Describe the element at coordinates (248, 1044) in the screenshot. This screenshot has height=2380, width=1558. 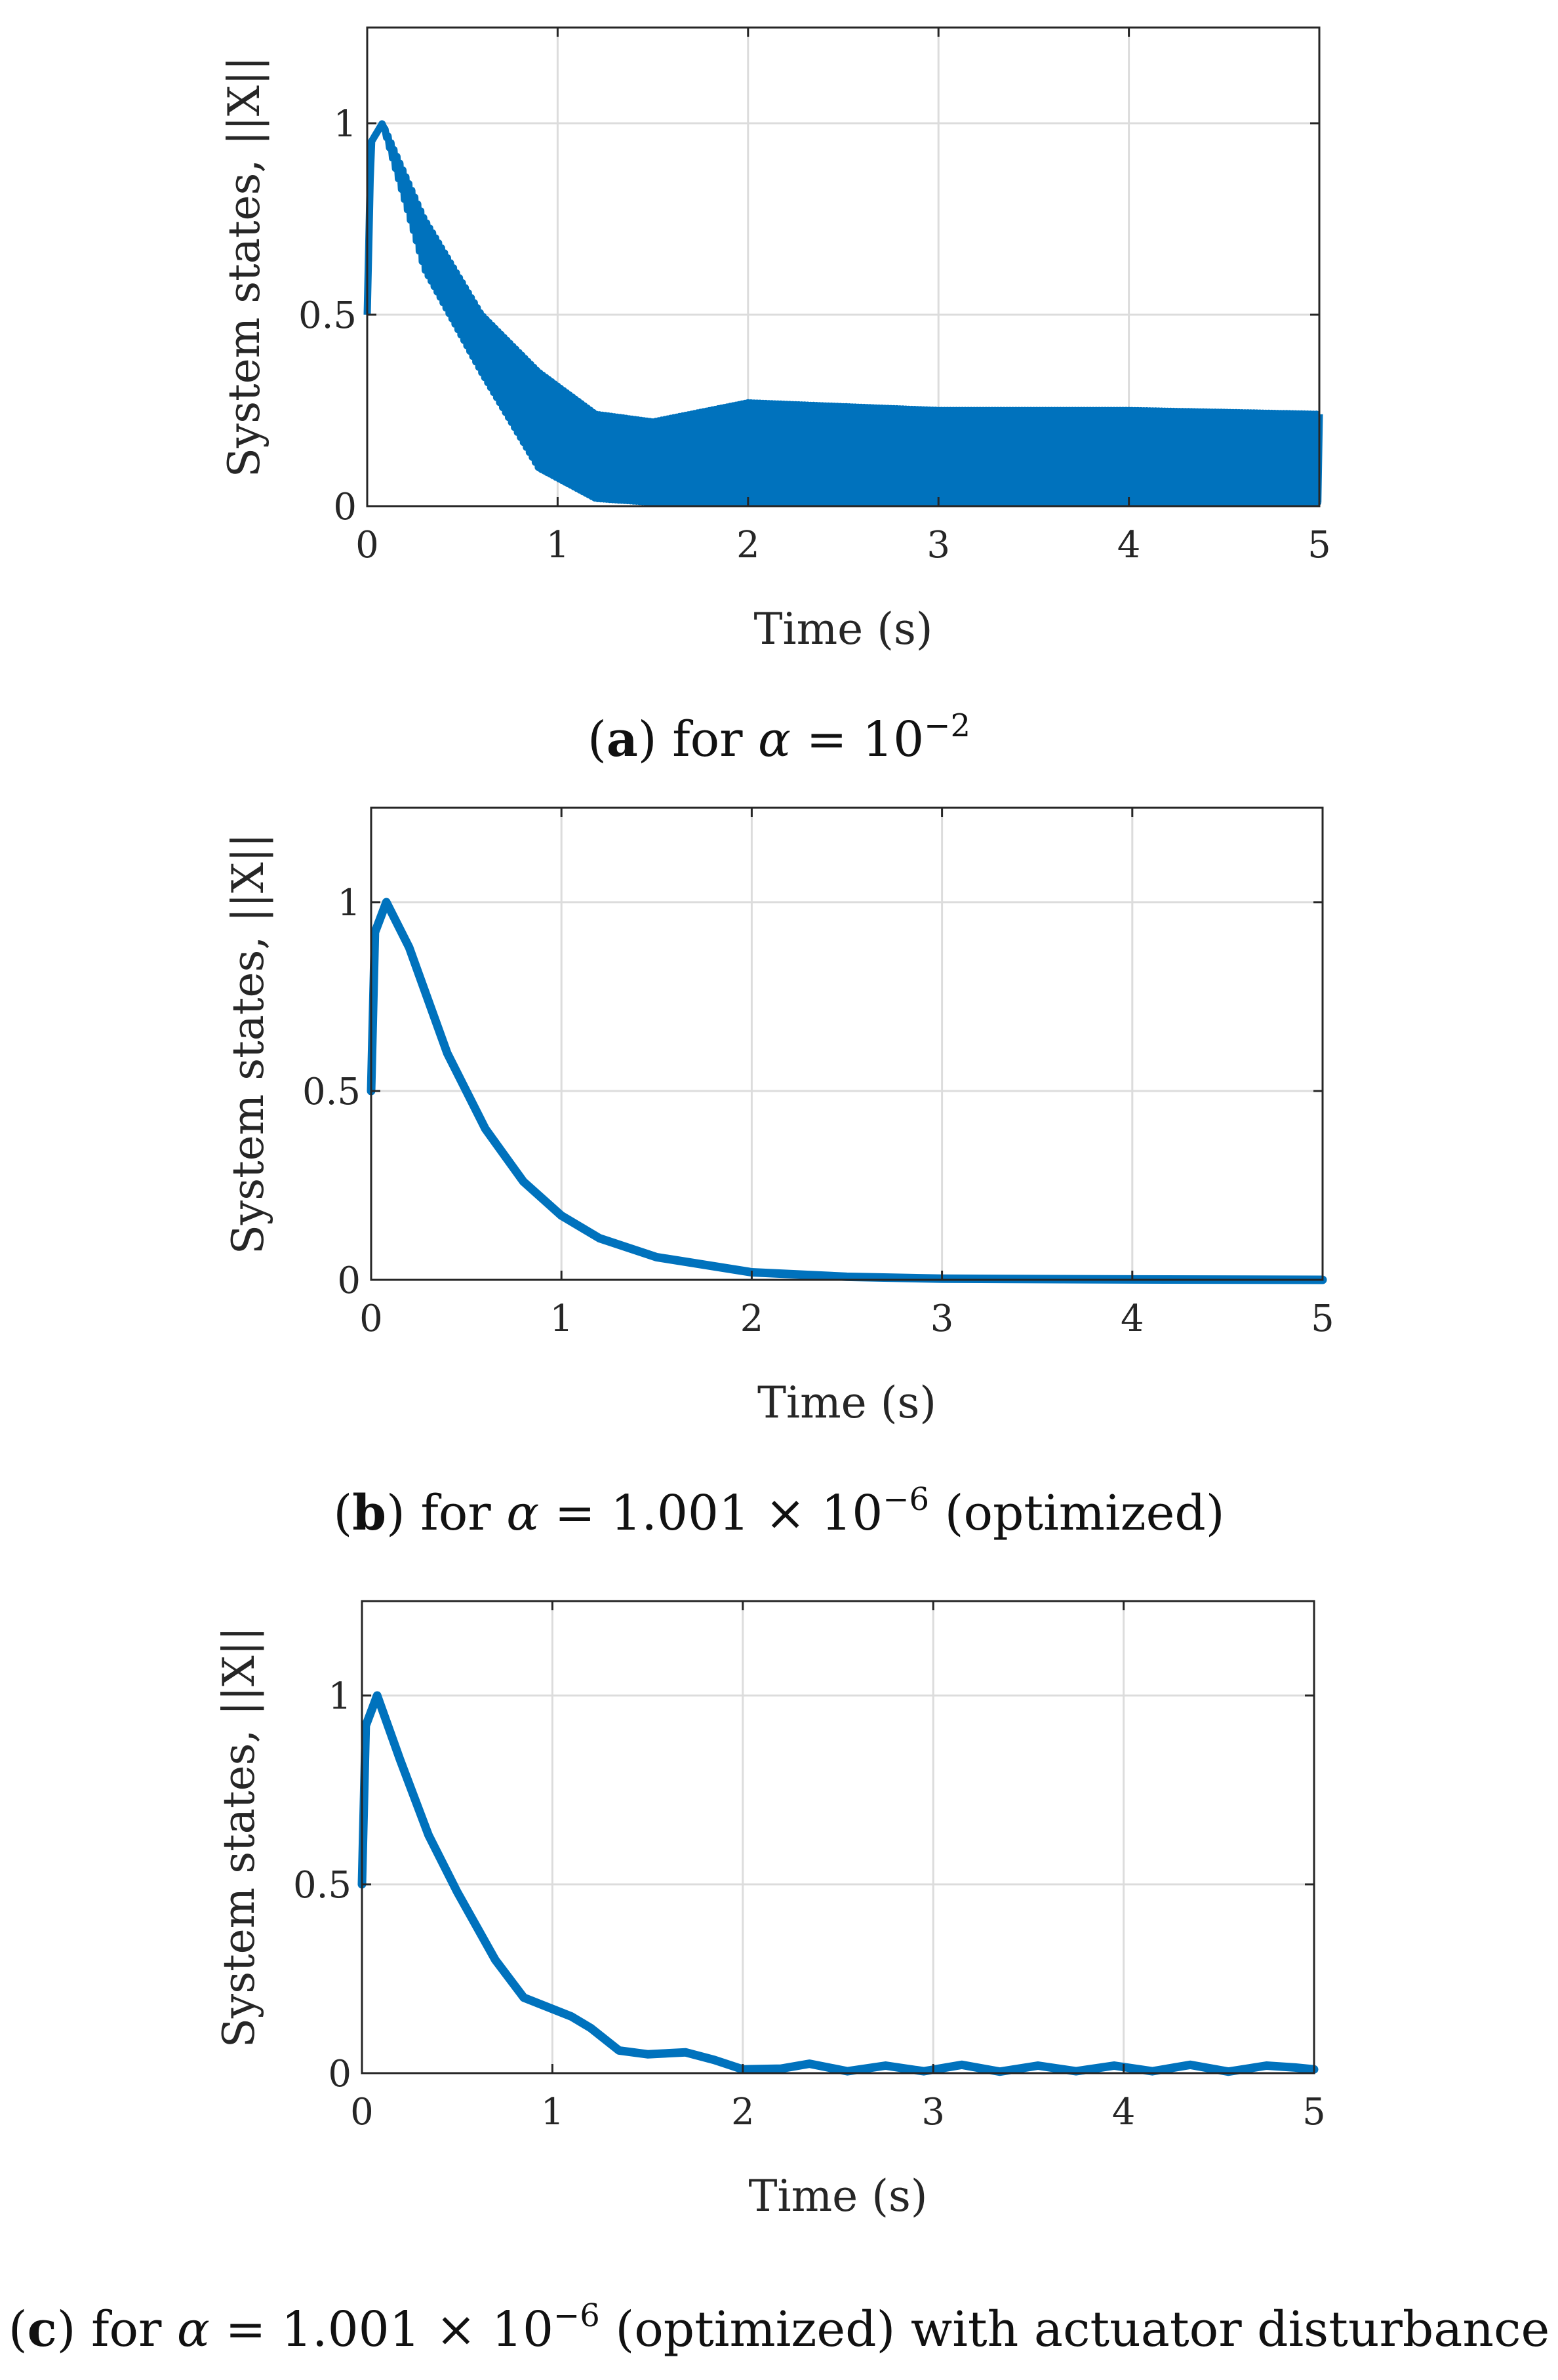
I see `y-axis-label-b: System states, ||X||` at that location.